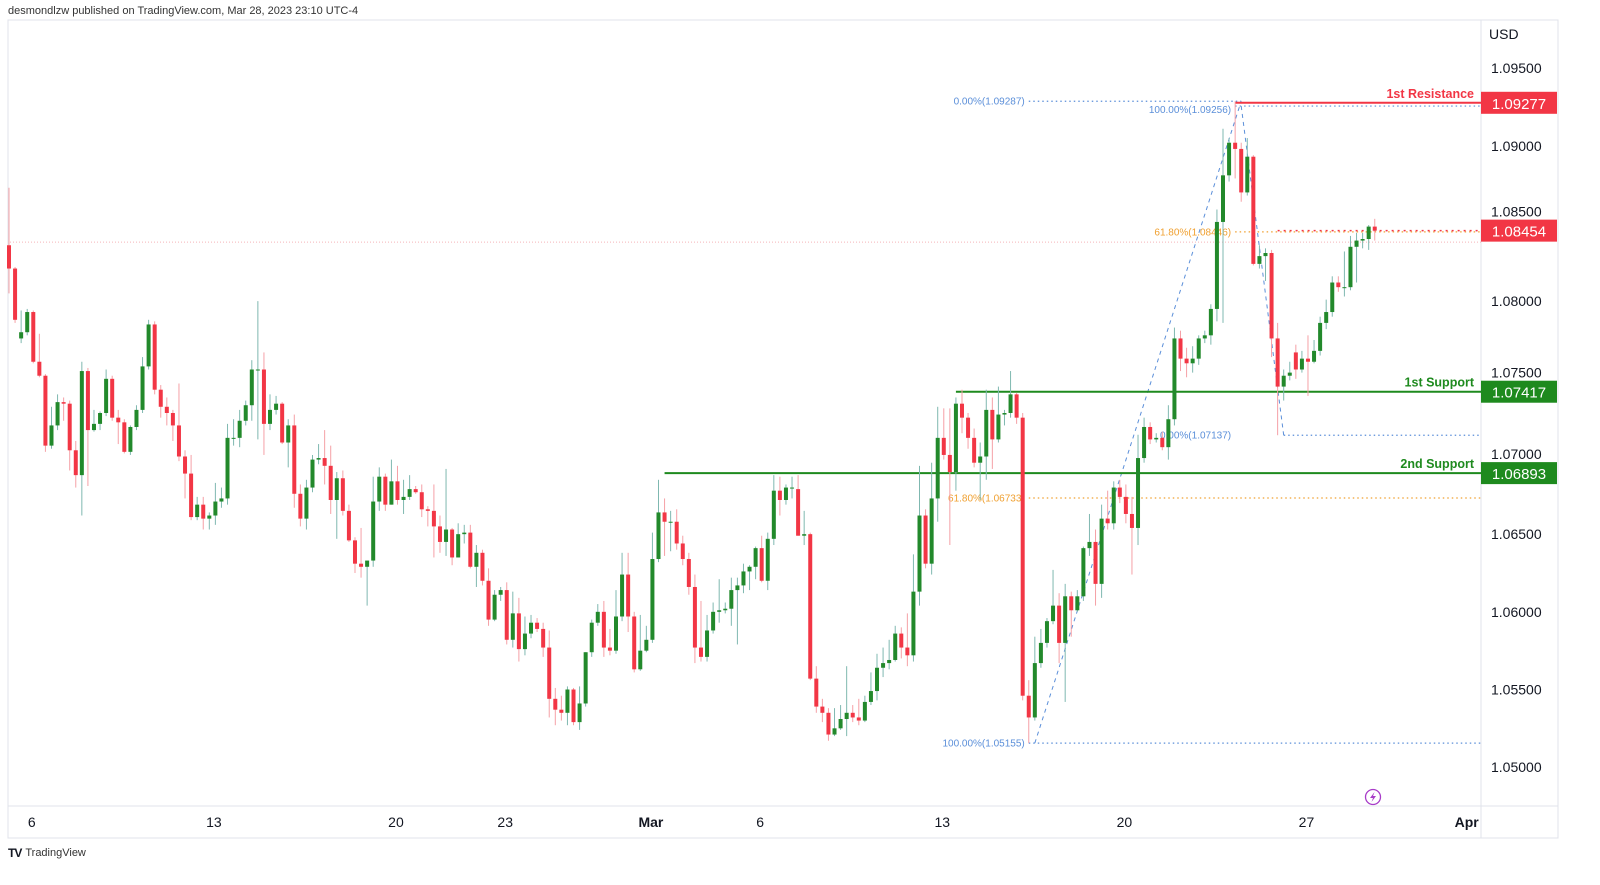 This screenshot has width=1600, height=885. I want to click on footer: TV TradingView, so click(47, 853).